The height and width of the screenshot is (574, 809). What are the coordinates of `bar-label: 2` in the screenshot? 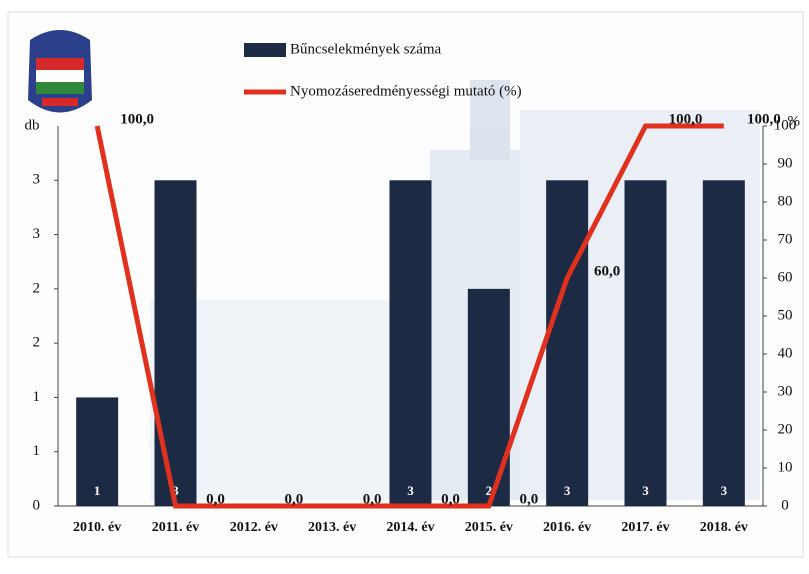 It's located at (489, 490).